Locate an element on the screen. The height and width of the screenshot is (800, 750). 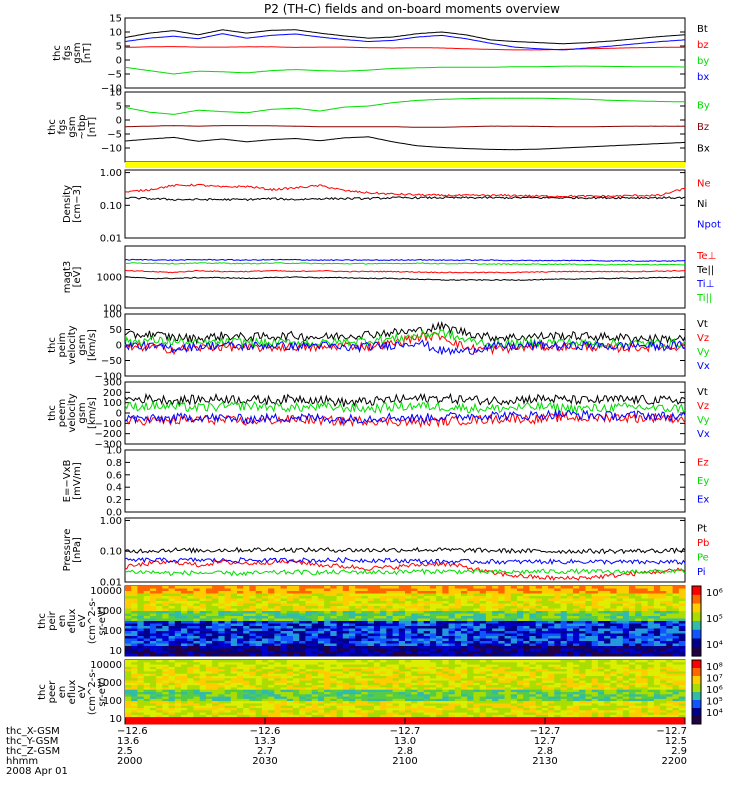
y-axis-label: thc fgs gsm ~tbp [nT] is located at coordinates (72, 127).